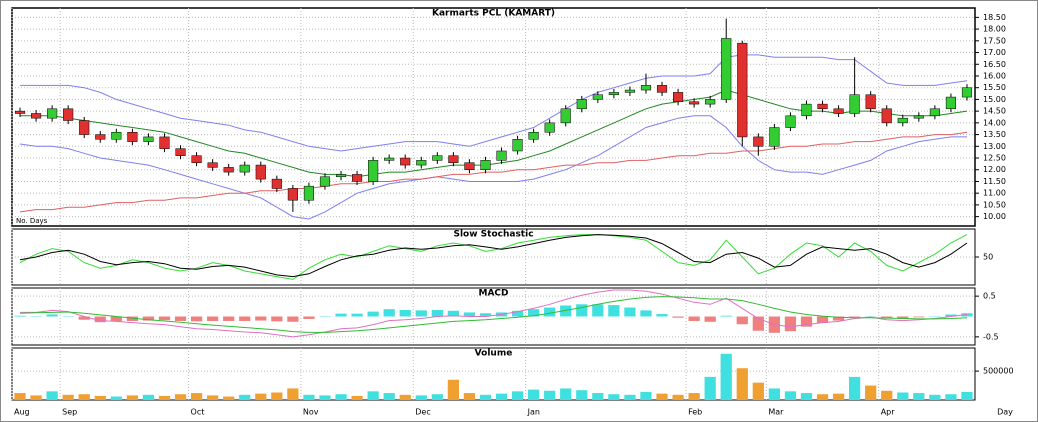 The height and width of the screenshot is (422, 1038). Describe the element at coordinates (311, 412) in the screenshot. I see `x-tick-label: Nov` at that location.